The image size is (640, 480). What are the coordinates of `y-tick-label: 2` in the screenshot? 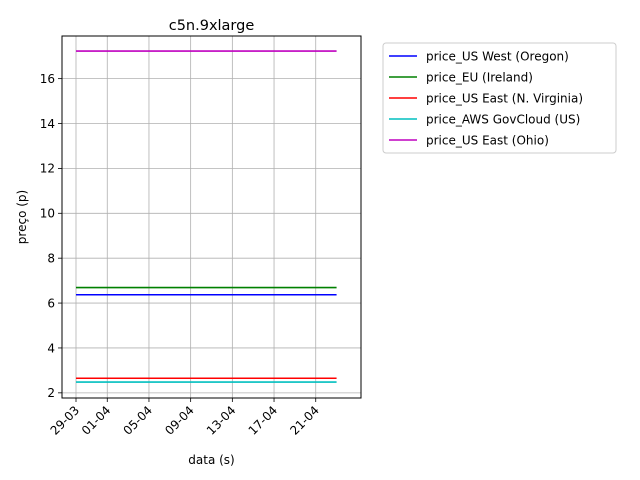 It's located at (51, 393).